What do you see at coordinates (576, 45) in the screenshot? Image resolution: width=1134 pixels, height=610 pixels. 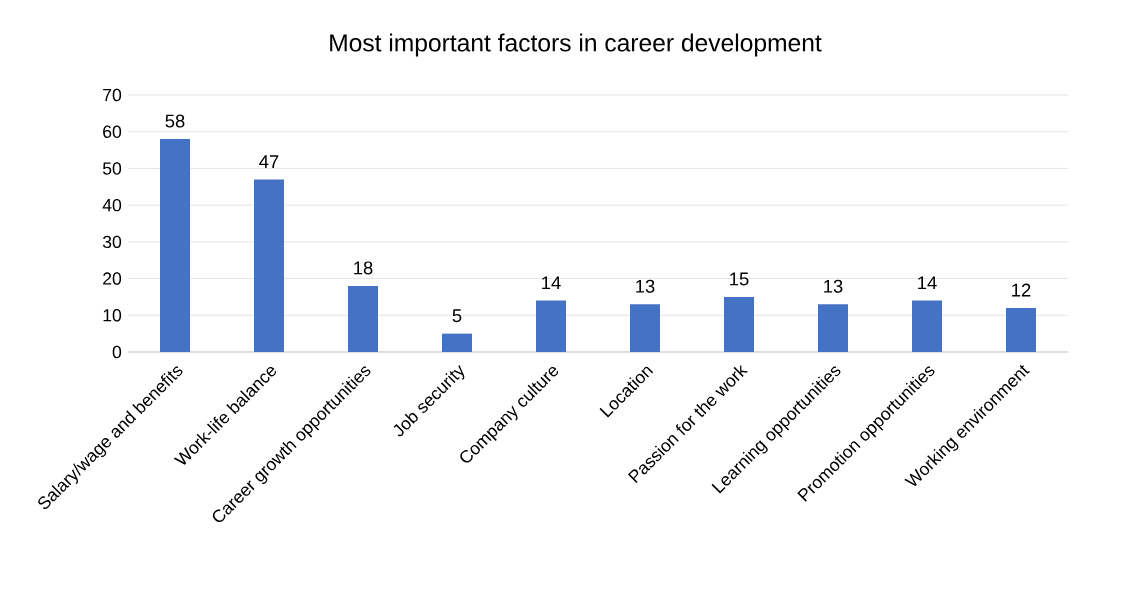 I see `chart-title: Most important factors in career development` at bounding box center [576, 45].